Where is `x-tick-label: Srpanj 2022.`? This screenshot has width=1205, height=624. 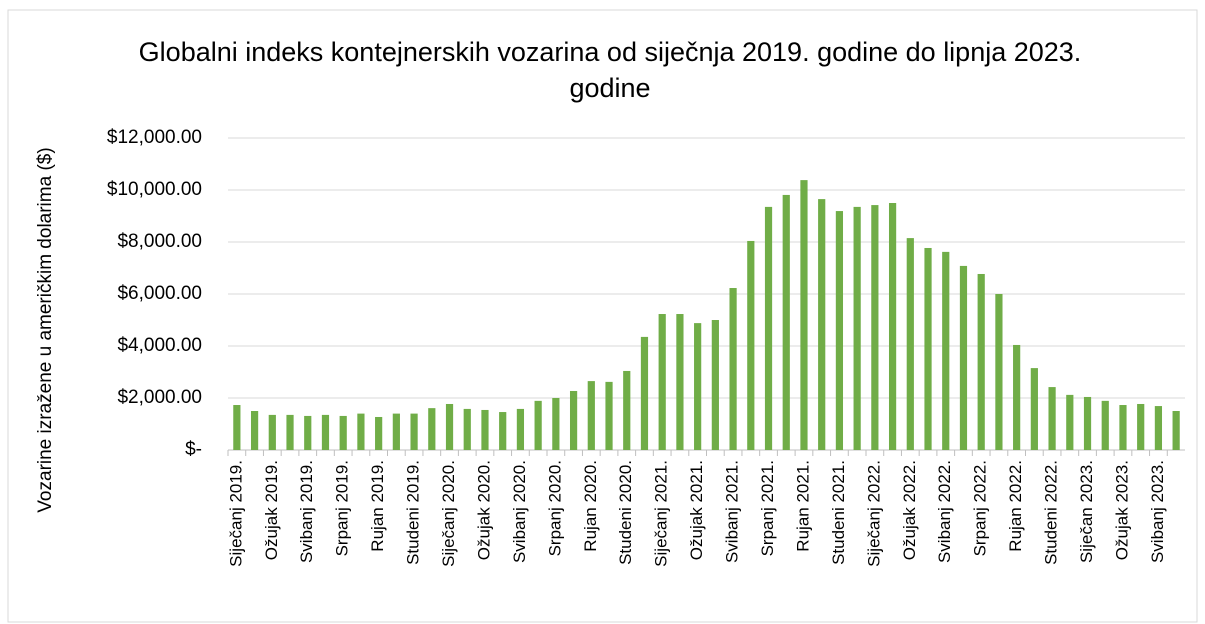 x-tick-label: Srpanj 2022. is located at coordinates (980, 508).